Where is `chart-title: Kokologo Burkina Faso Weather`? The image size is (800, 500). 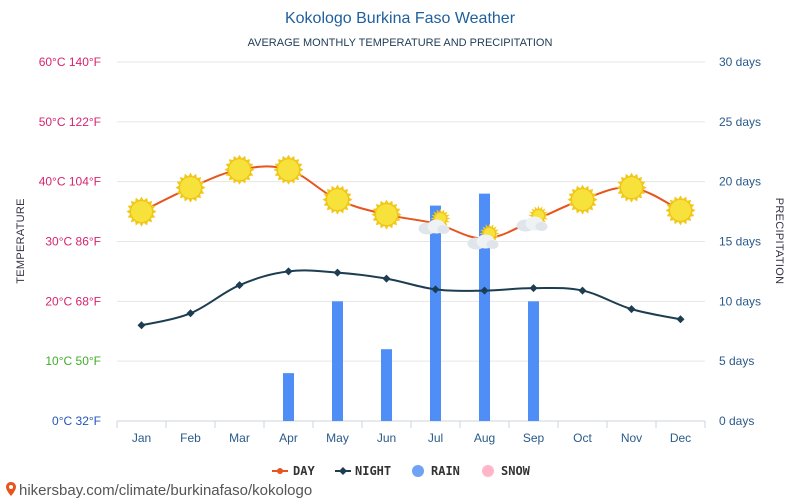 chart-title: Kokologo Burkina Faso Weather is located at coordinates (400, 18).